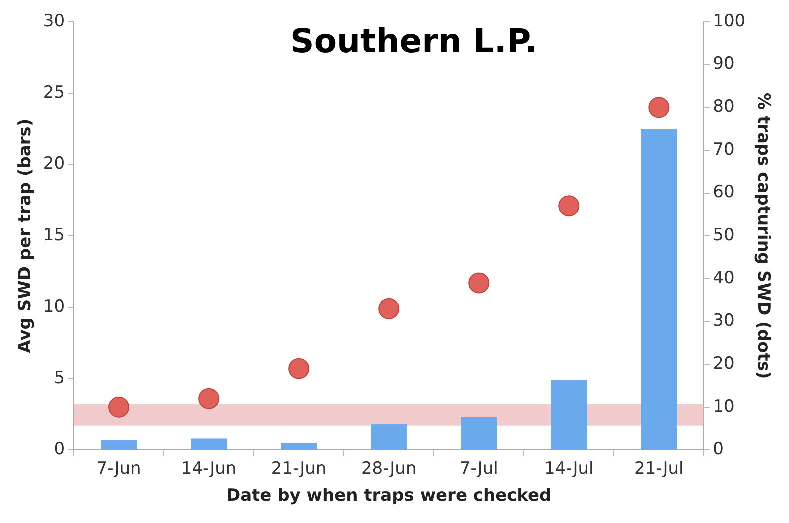  I want to click on y2-tick-label: 10, so click(724, 406).